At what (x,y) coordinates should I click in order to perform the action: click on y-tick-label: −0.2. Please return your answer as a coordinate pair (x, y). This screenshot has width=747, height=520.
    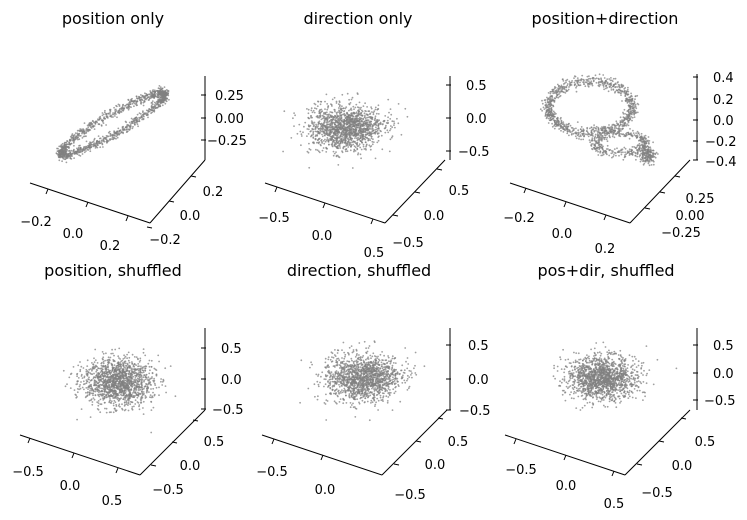
    Looking at the image, I should click on (165, 240).